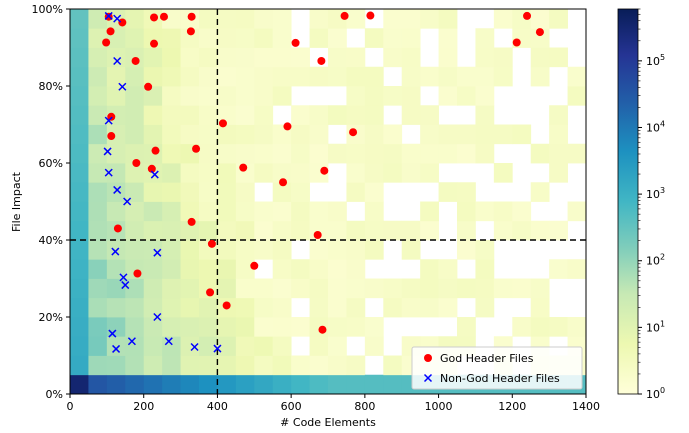  Describe the element at coordinates (51, 86) in the screenshot. I see `y-tick-label: 80%` at that location.